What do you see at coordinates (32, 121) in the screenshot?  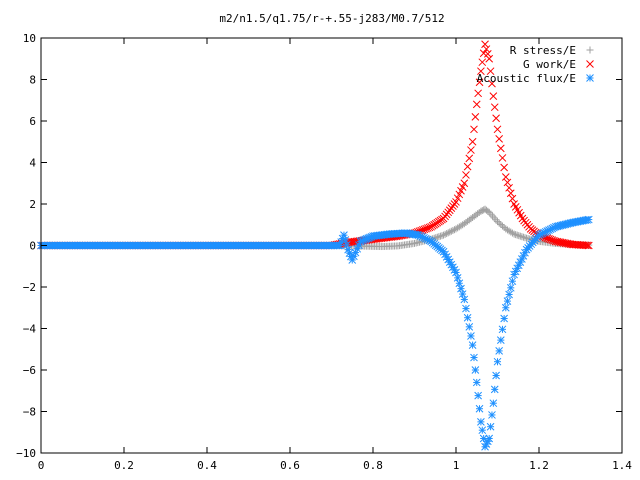 I see `y-tick-label: 6` at bounding box center [32, 121].